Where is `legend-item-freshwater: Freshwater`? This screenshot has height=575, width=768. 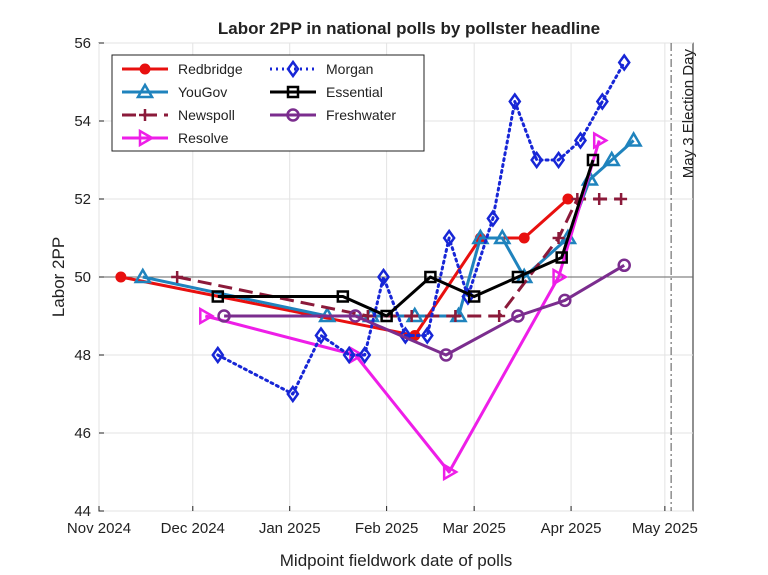 legend-item-freshwater: Freshwater is located at coordinates (333, 115).